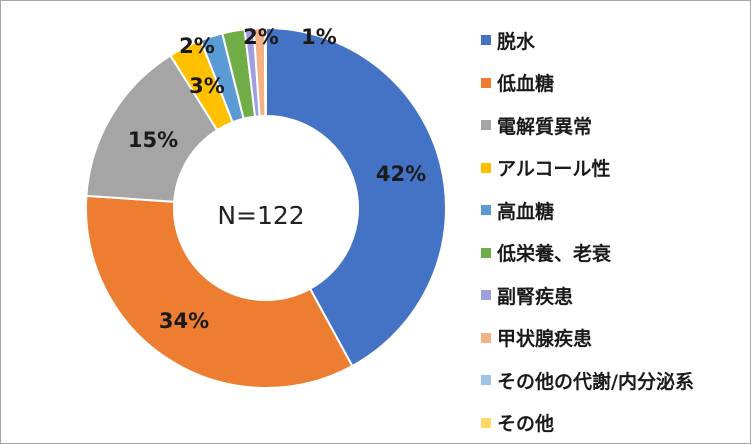 The height and width of the screenshot is (444, 751). What do you see at coordinates (613, 210) in the screenshot?
I see `legend-item-4: 高血糖` at bounding box center [613, 210].